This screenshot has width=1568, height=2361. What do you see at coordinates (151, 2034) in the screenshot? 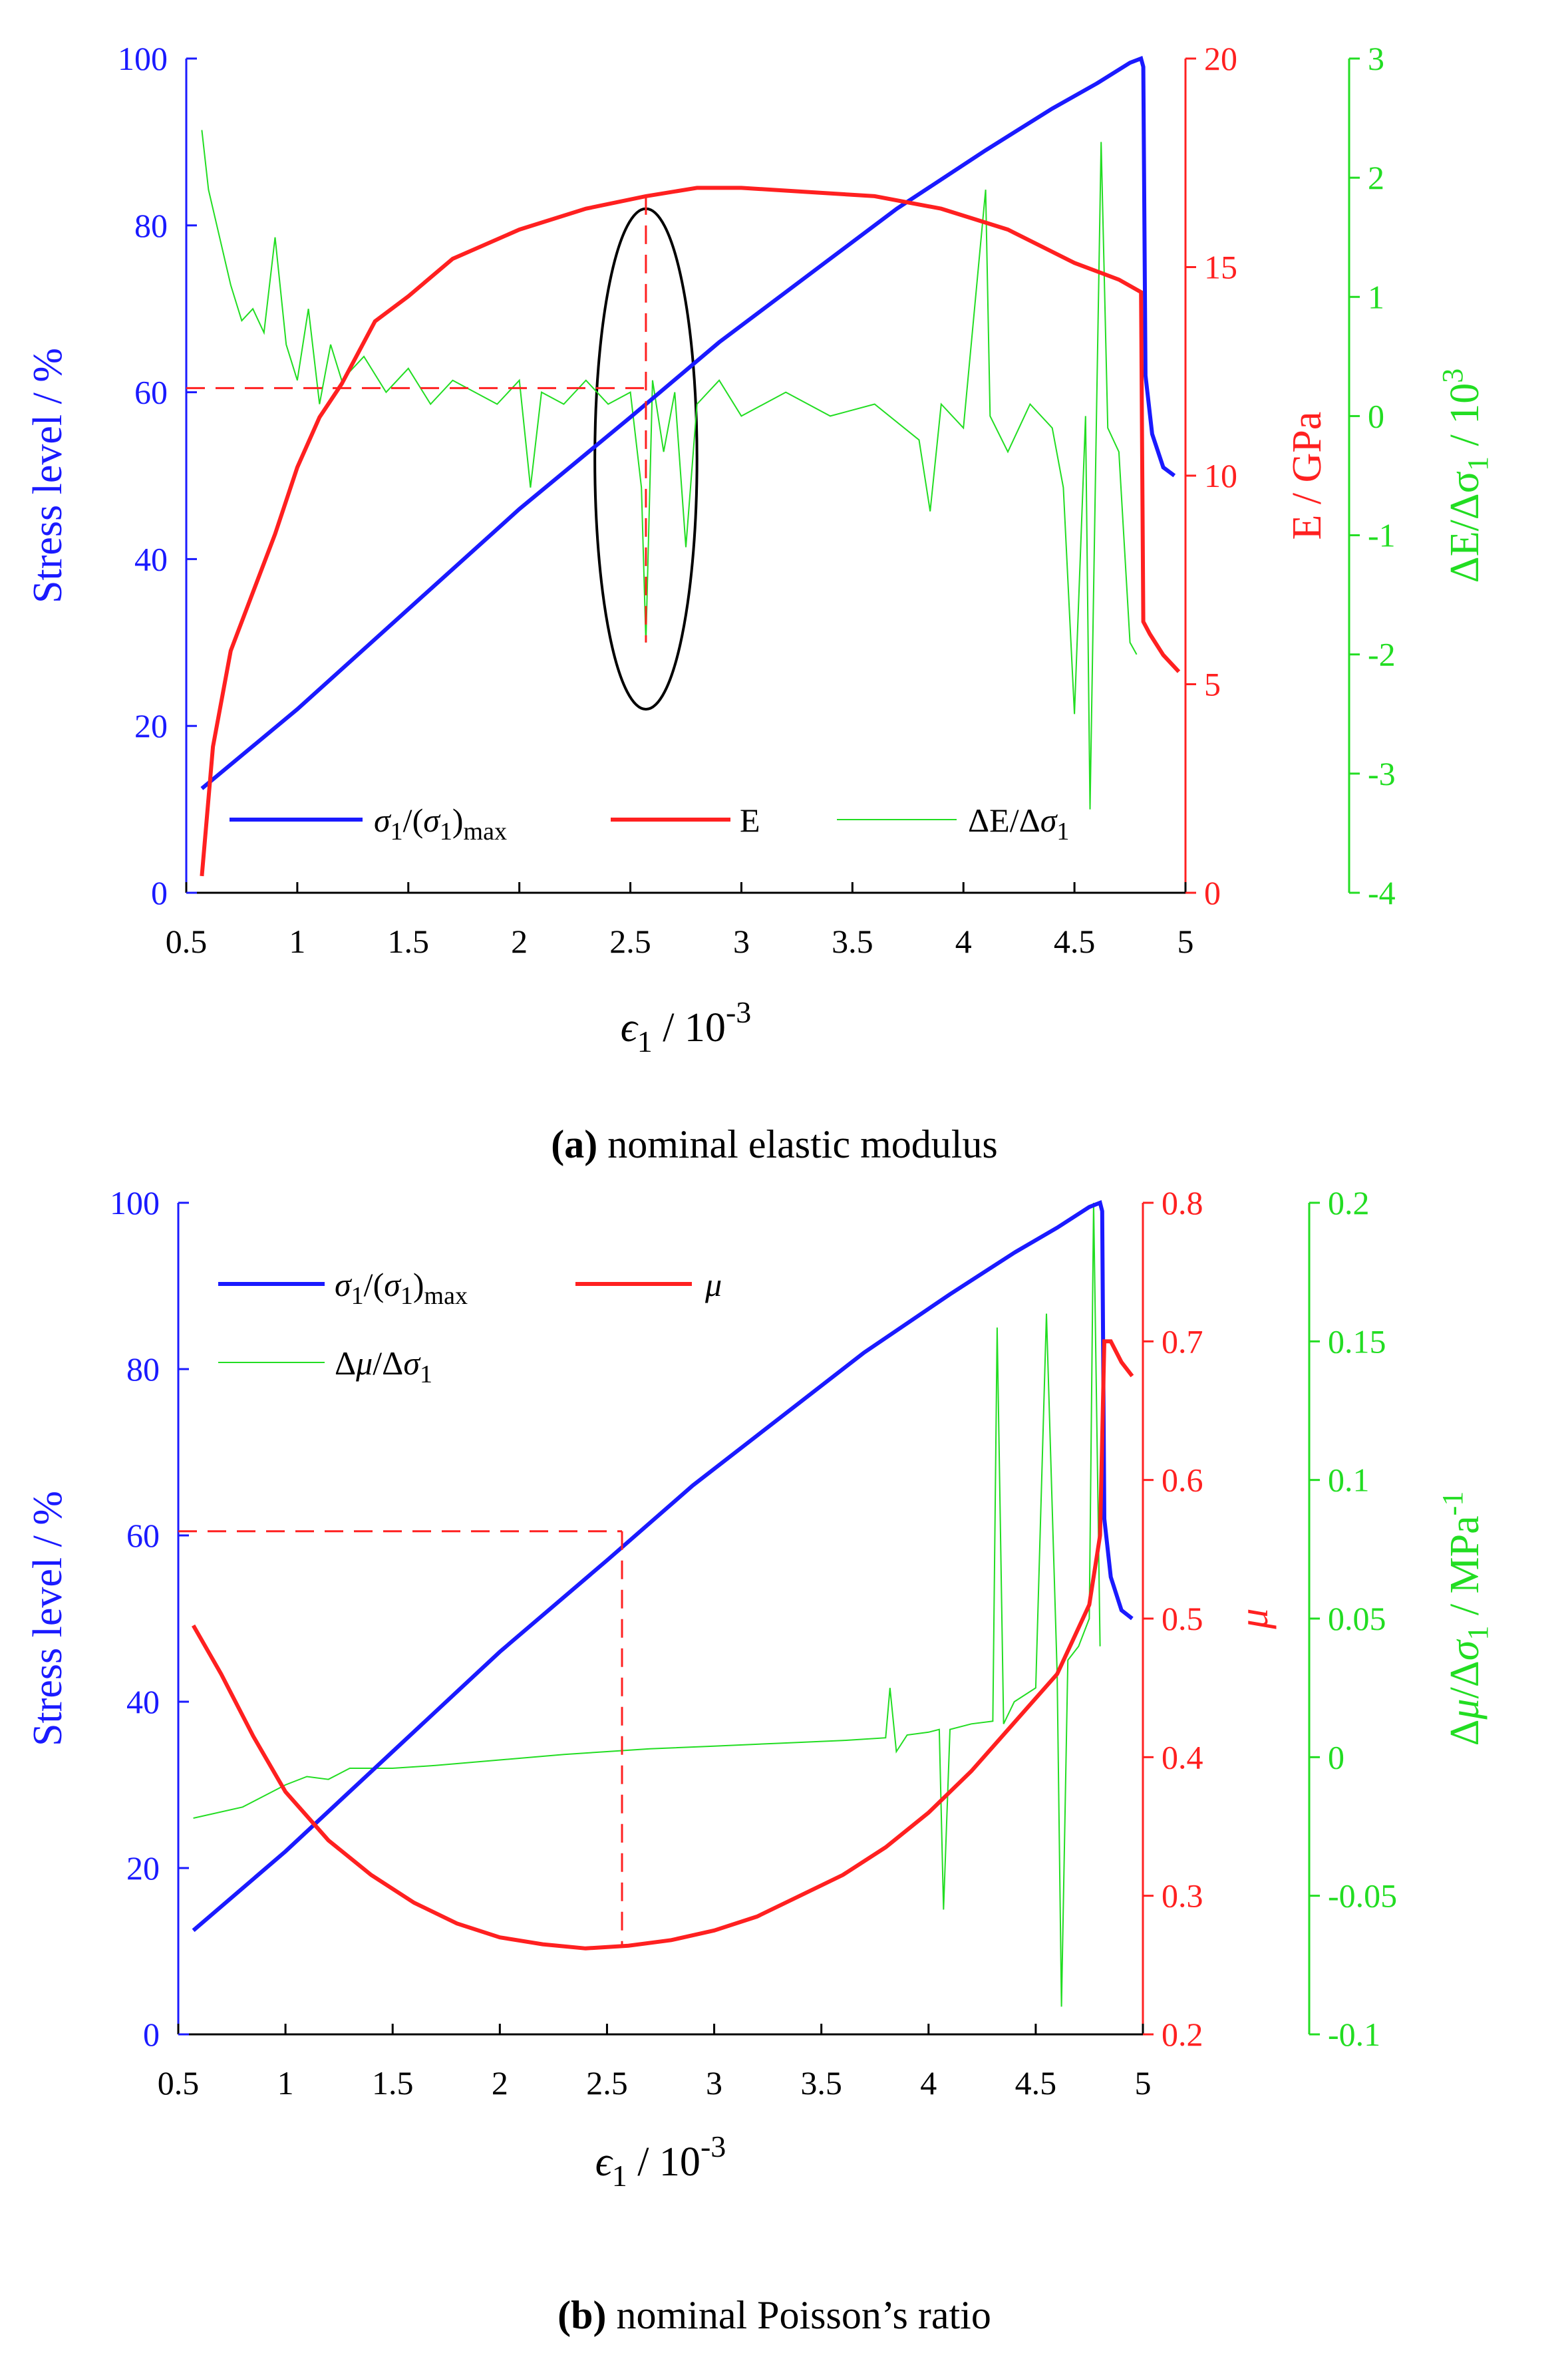
I see `panel-b-left-tick-label: 0` at bounding box center [151, 2034].